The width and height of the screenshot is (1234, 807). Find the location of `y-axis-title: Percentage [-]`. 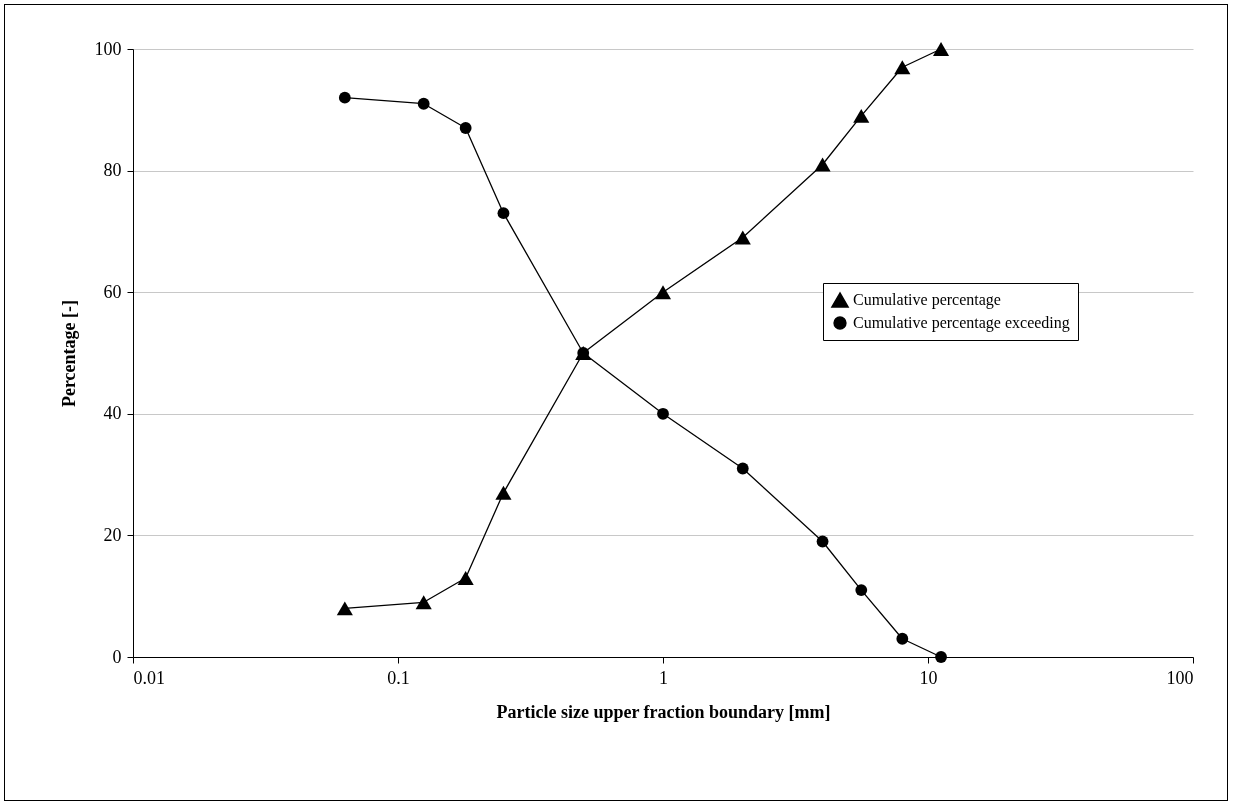

y-axis-title: Percentage [-] is located at coordinates (68, 353).